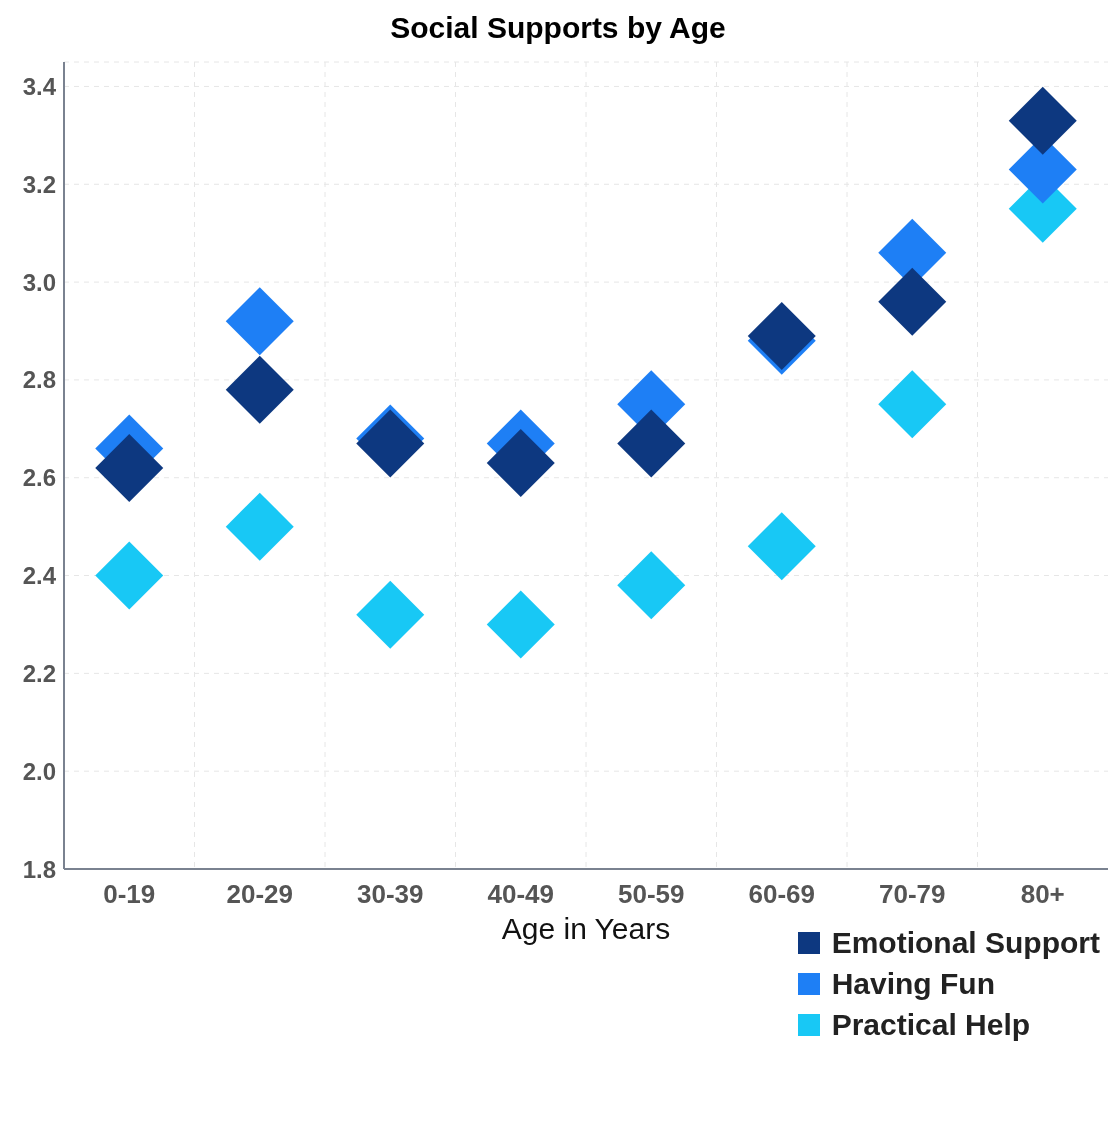 This screenshot has width=1114, height=1133. What do you see at coordinates (39, 184) in the screenshot?
I see `y-tick-label: 3.2` at bounding box center [39, 184].